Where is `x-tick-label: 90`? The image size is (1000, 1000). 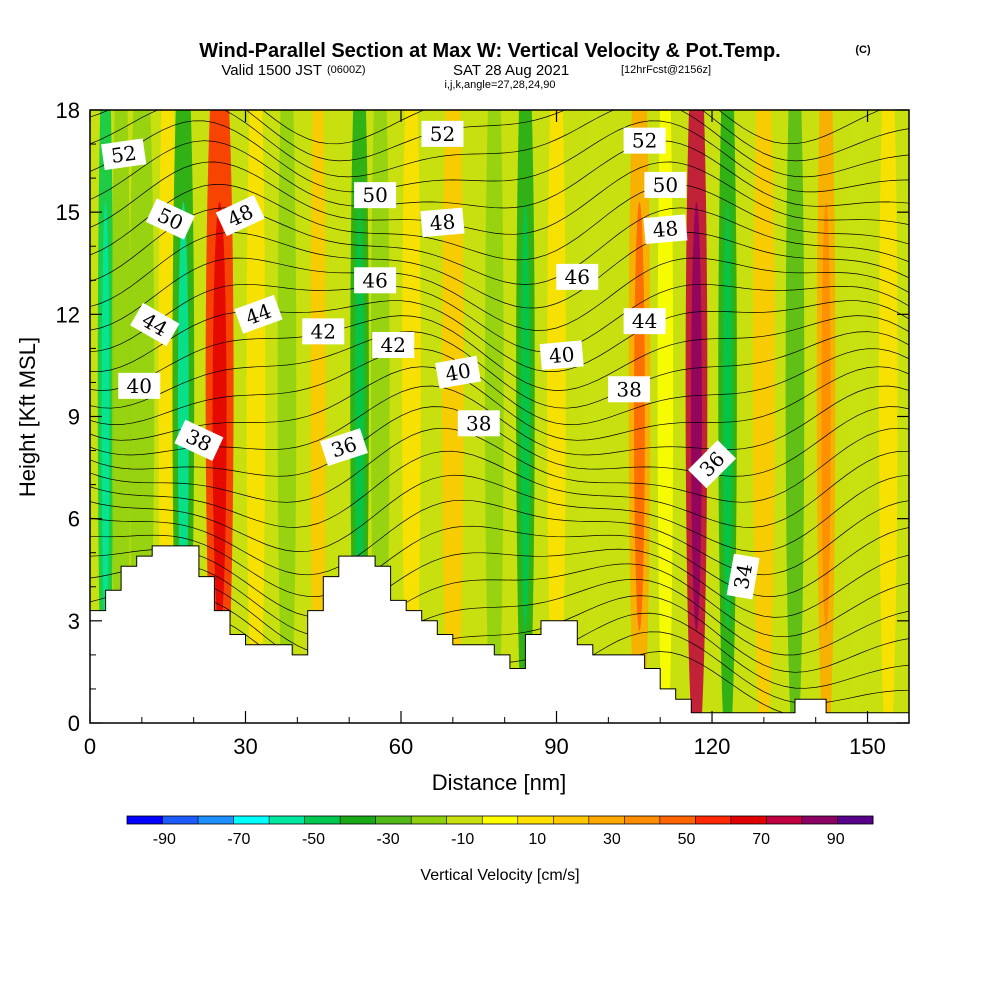
x-tick-label: 90 is located at coordinates (556, 746).